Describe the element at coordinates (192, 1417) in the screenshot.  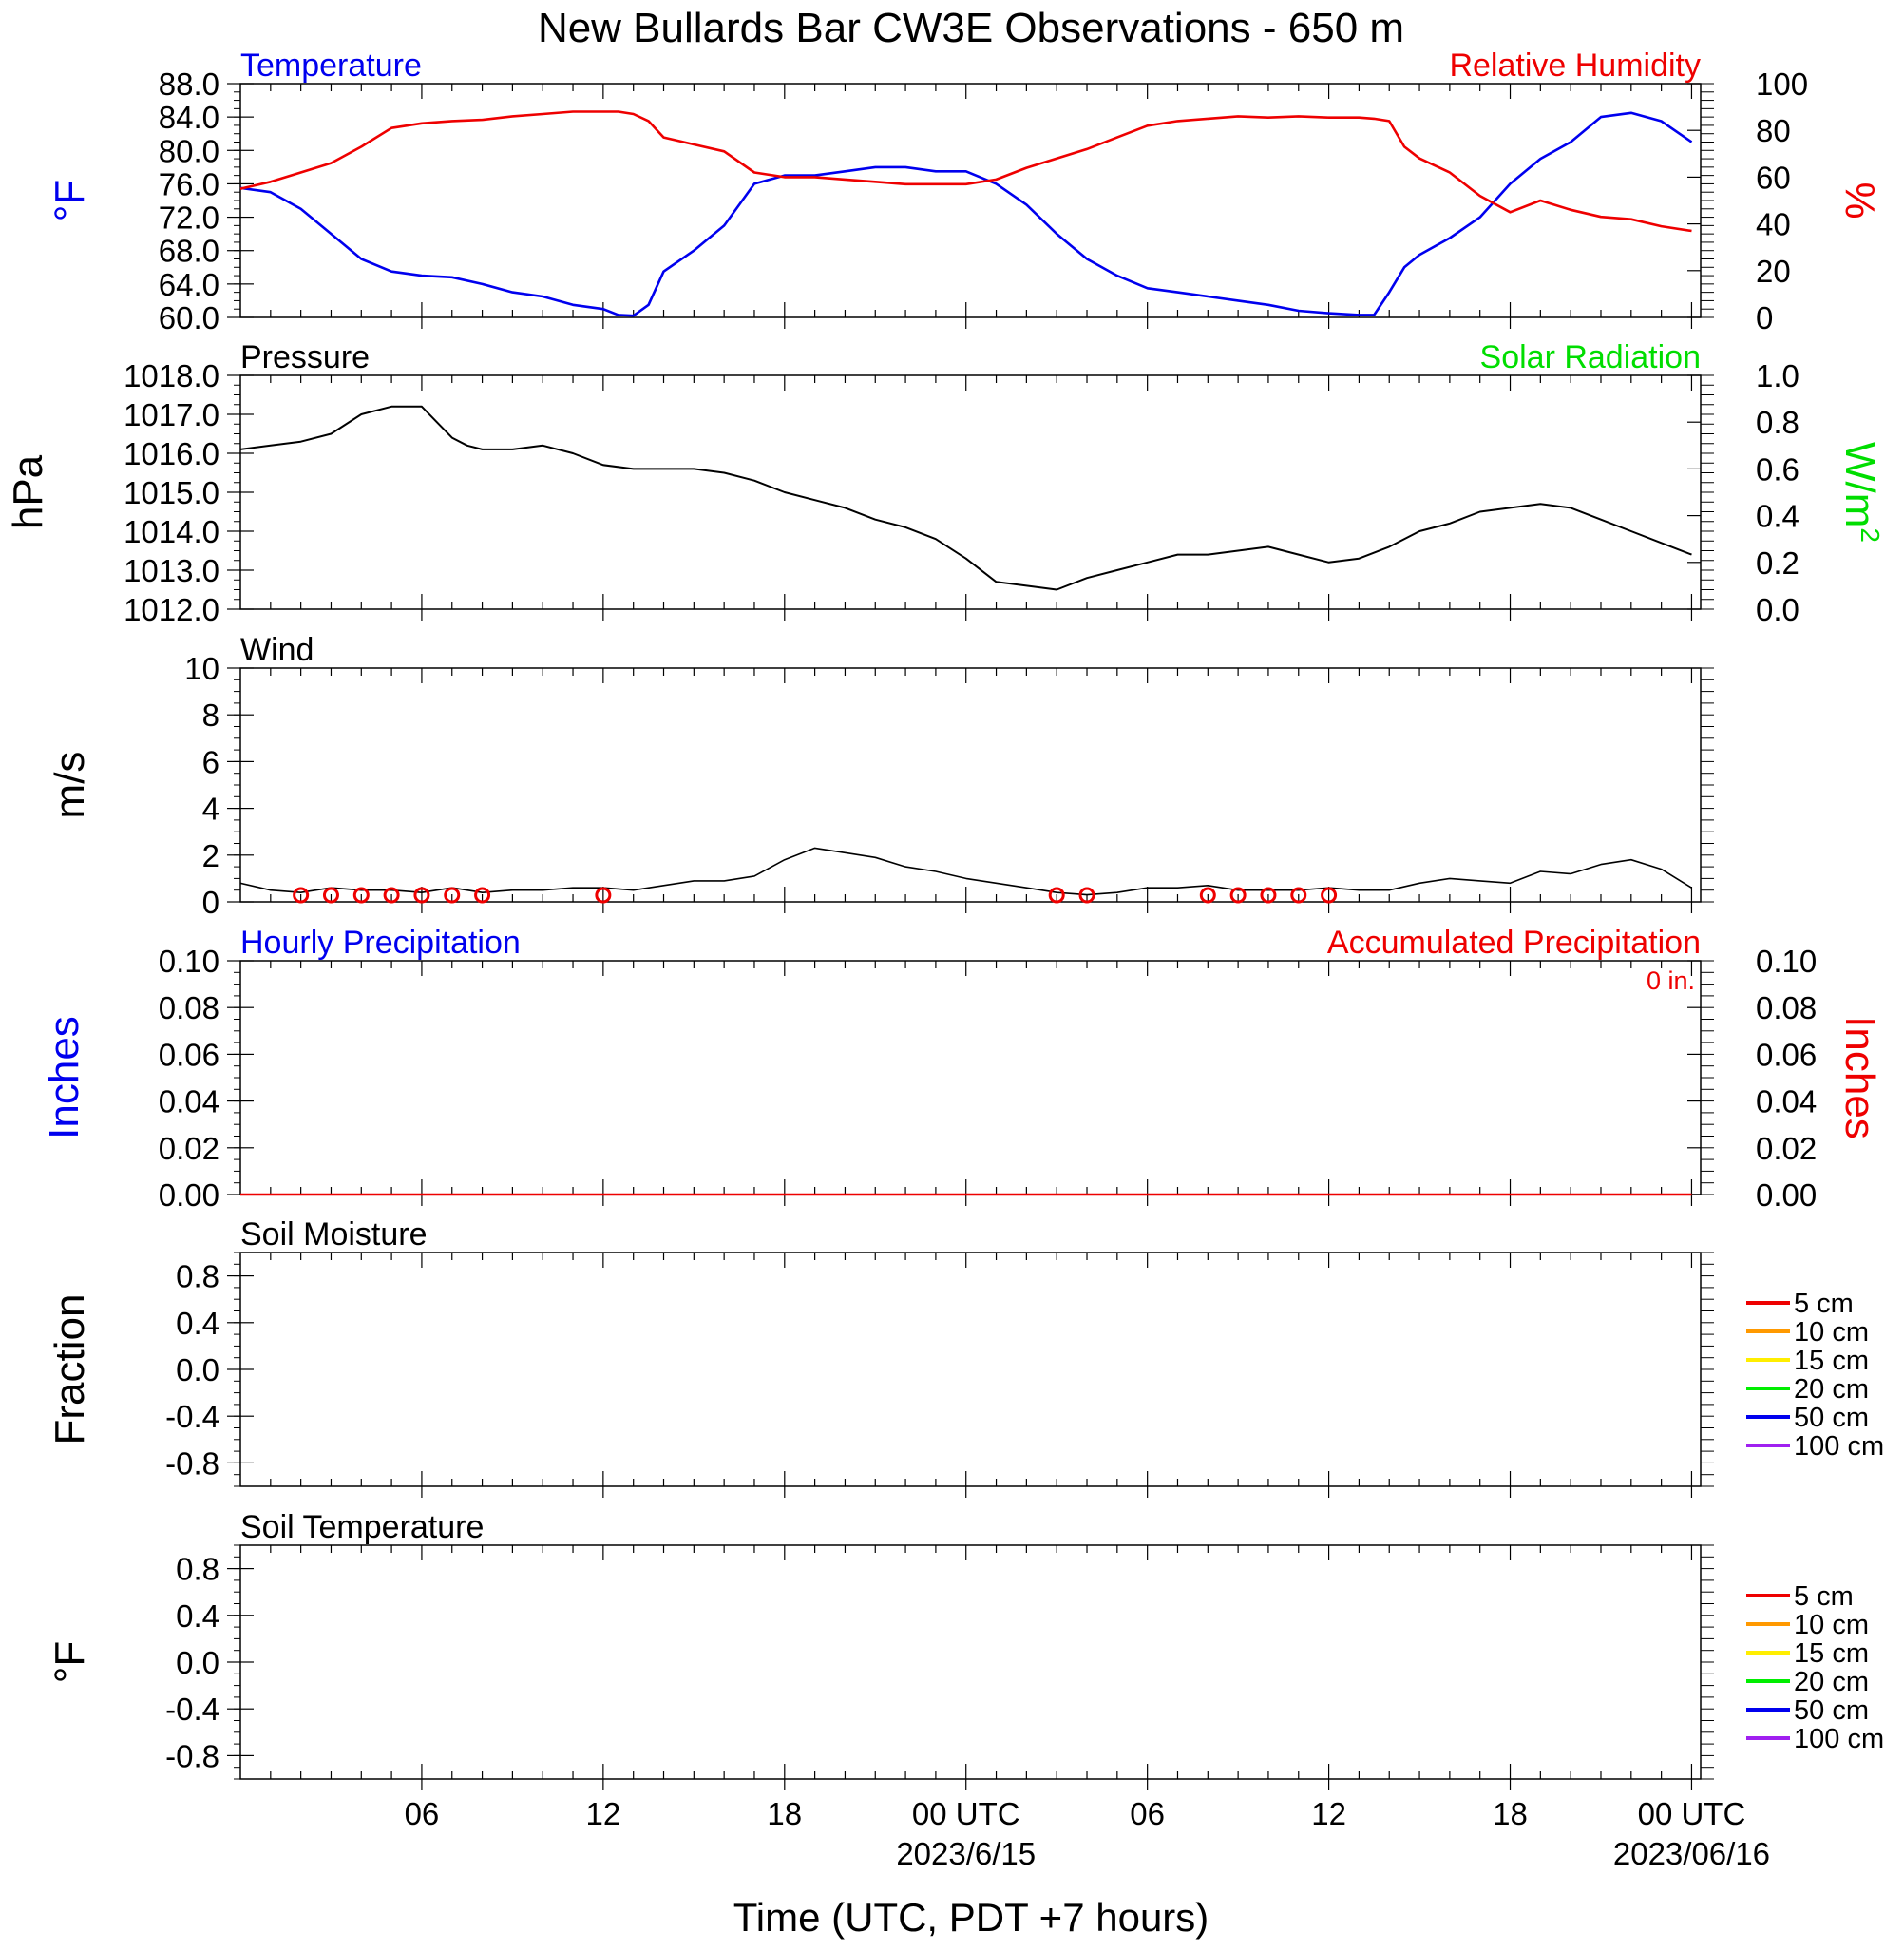
I see `left-tick-label: -0.4` at that location.